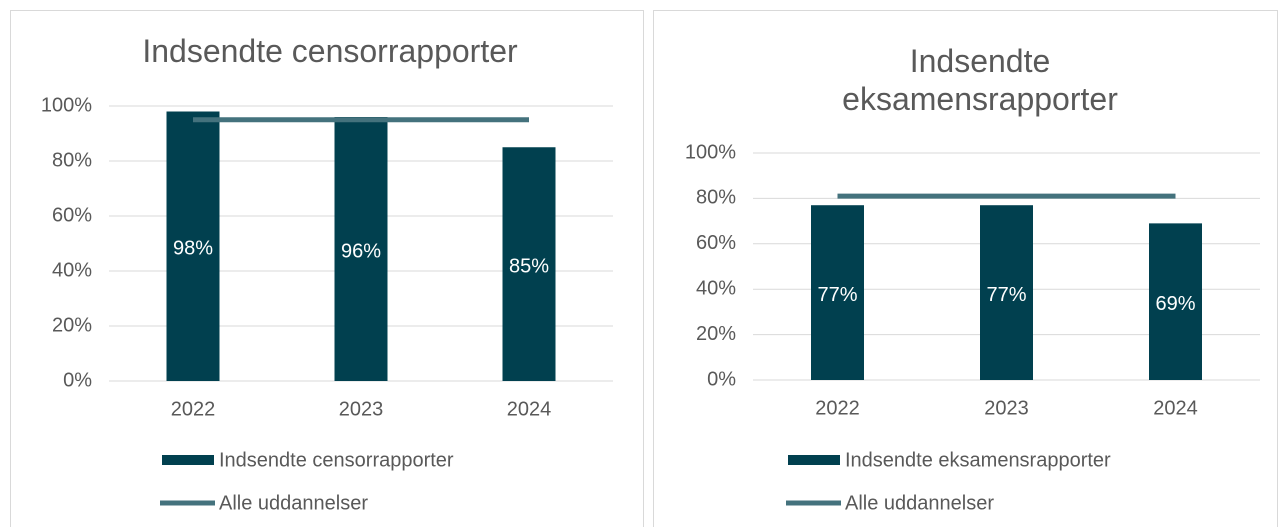 The height and width of the screenshot is (527, 1278). I want to click on legend-label: Indsendte censorrapporter, so click(336, 460).